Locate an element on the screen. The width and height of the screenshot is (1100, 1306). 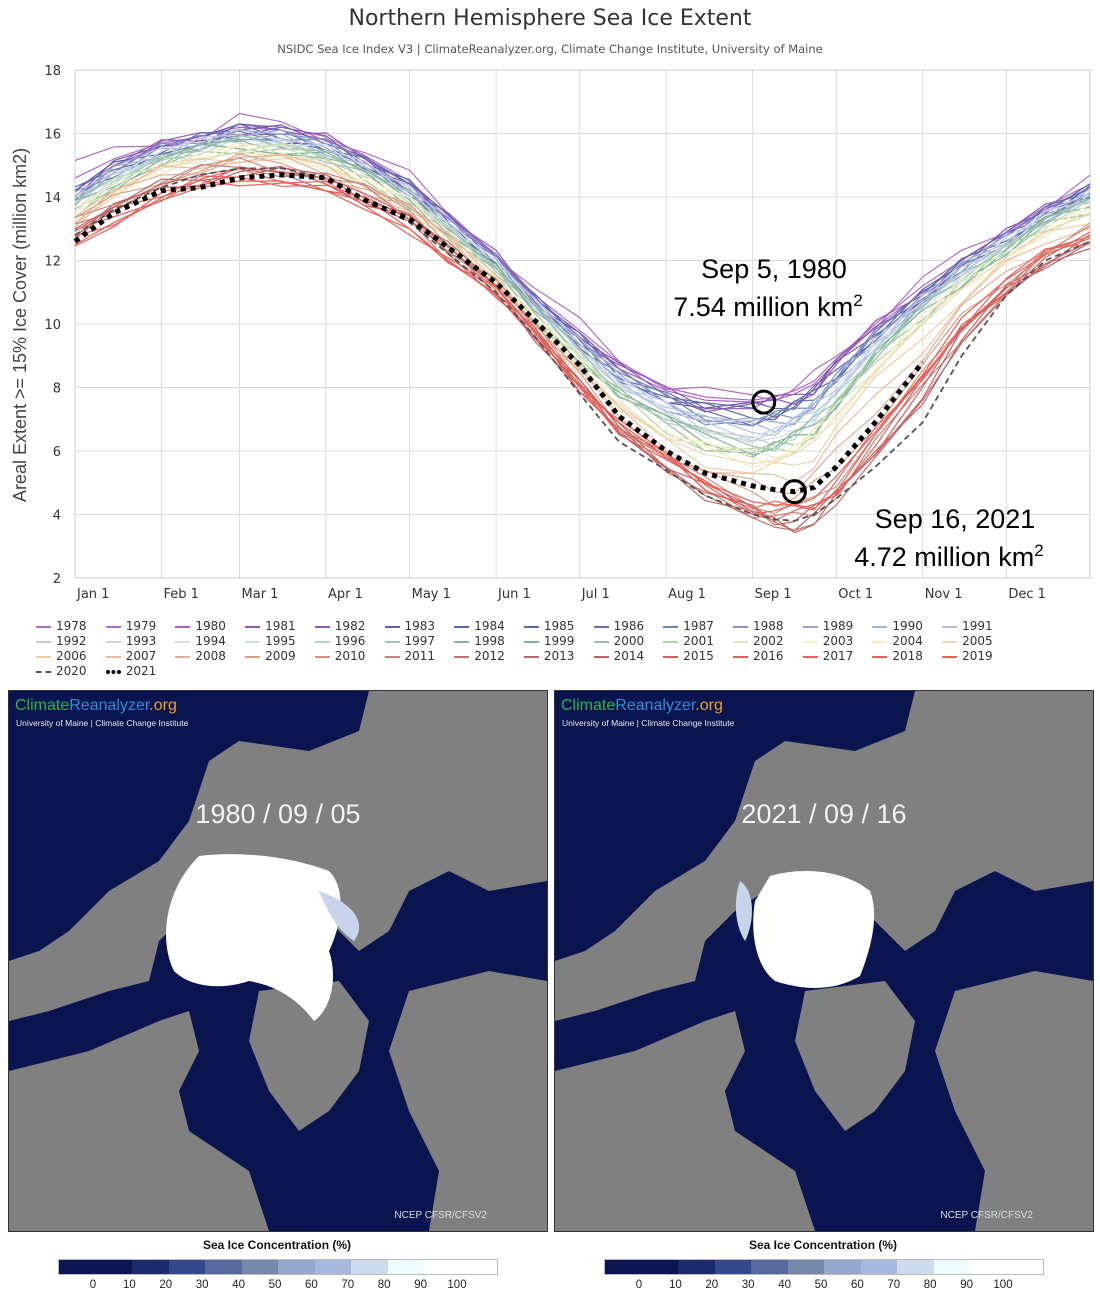
legend-label: 2006 is located at coordinates (71, 656).